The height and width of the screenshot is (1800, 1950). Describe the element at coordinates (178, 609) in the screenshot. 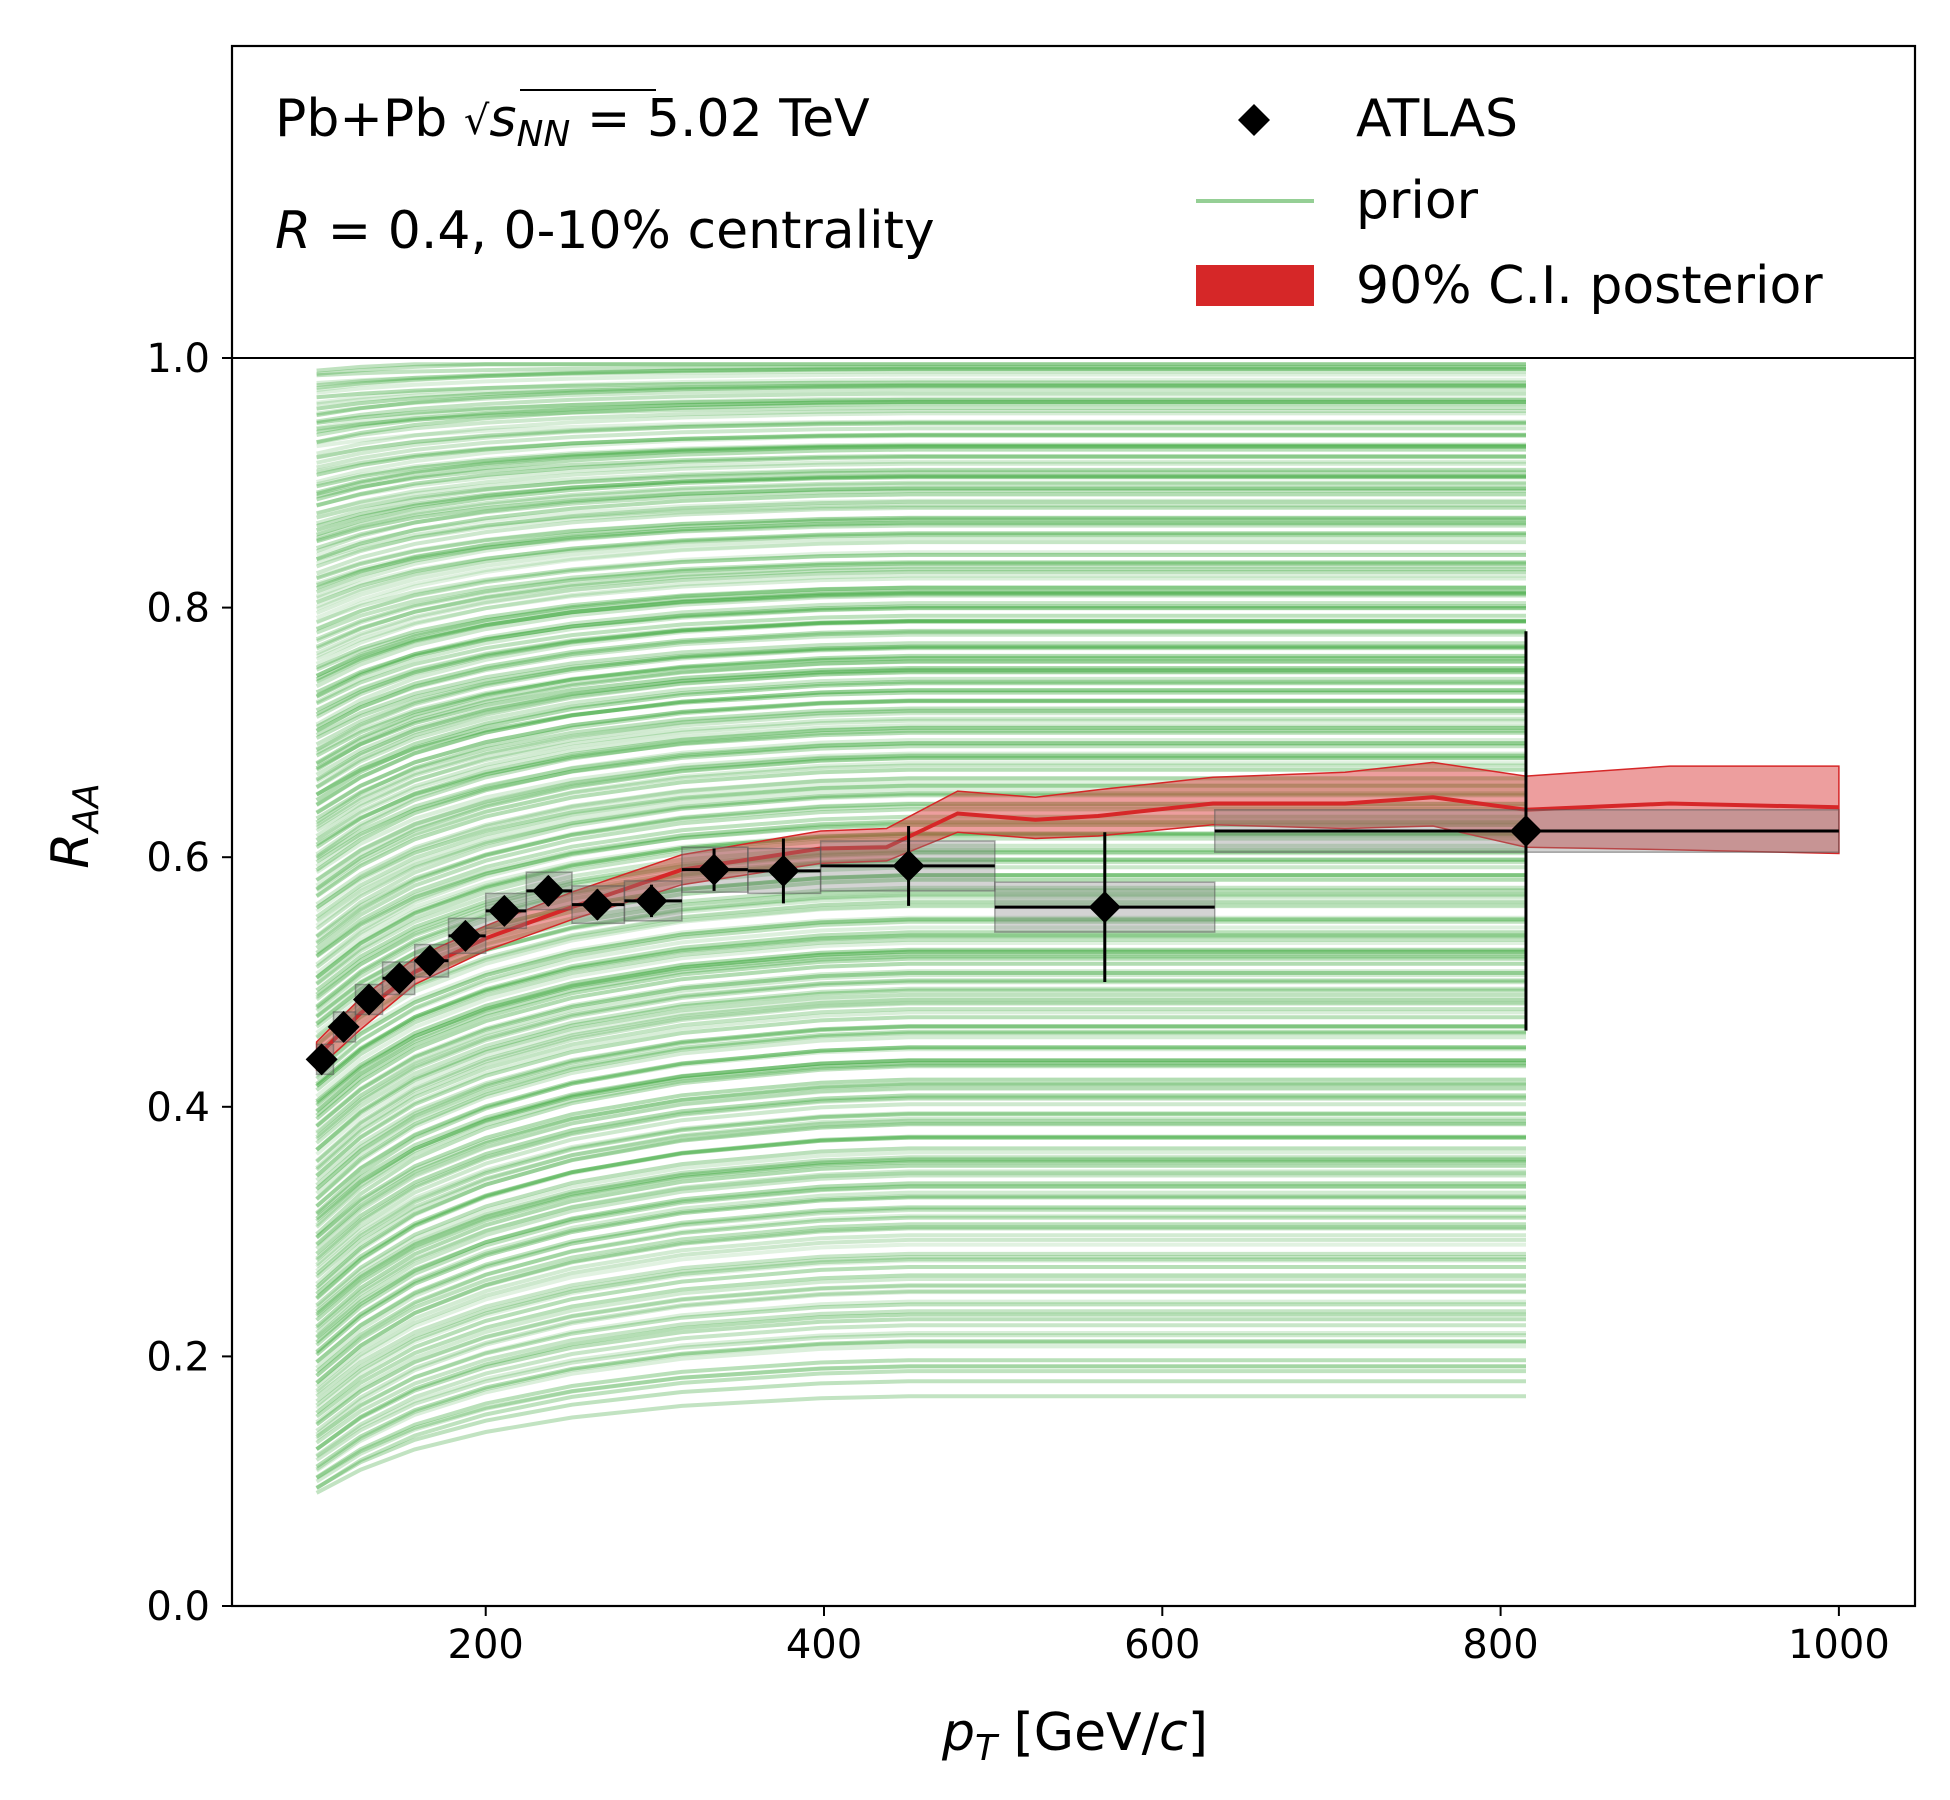

I see `y-tick-label: 0.8` at that location.